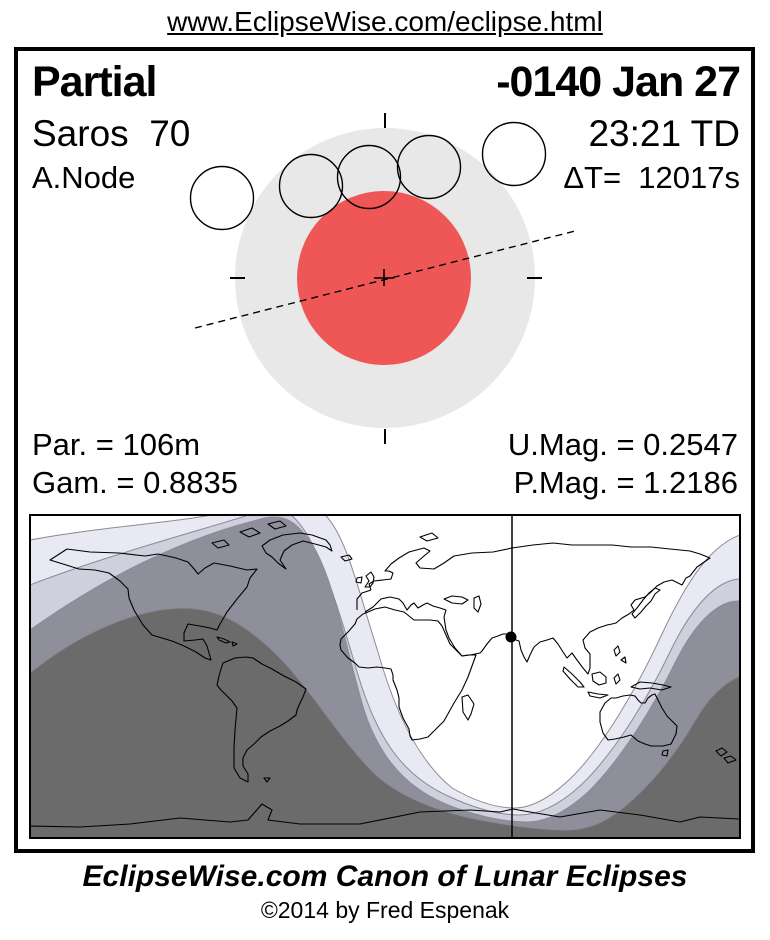 The height and width of the screenshot is (940, 770). What do you see at coordinates (311, 186) in the screenshot?
I see `moon-circle-u1` at bounding box center [311, 186].